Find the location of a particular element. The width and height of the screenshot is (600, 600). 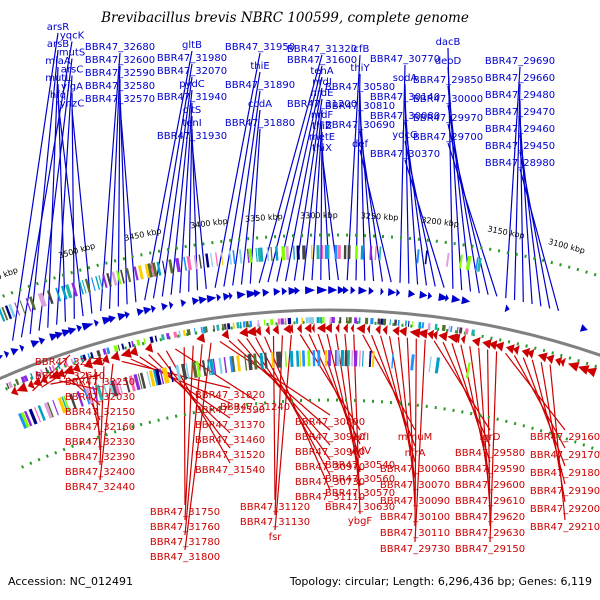

reverse-gene-label: BBR47_29580 is located at coordinates (490, 453).